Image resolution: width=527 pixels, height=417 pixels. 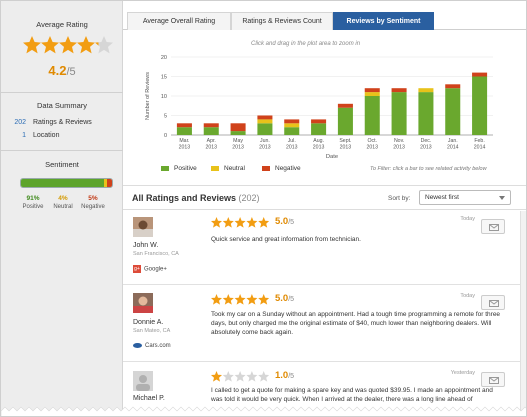 What do you see at coordinates (46, 135) in the screenshot?
I see `summary-label: Location` at bounding box center [46, 135].